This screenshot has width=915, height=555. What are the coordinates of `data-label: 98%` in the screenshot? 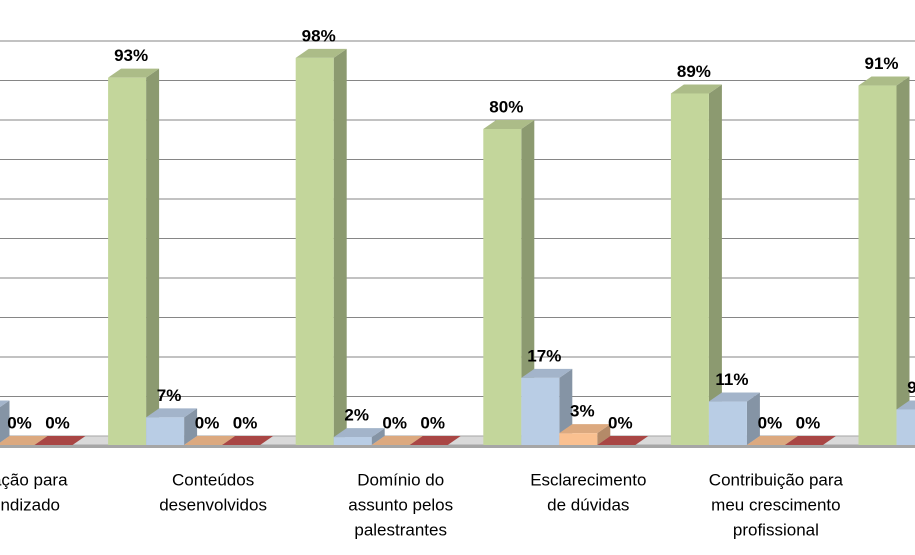 It's located at (319, 35).